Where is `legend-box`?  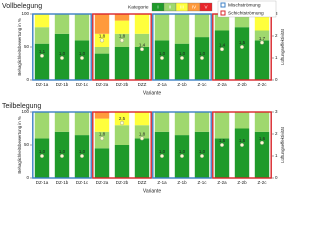
legend-box is located at coordinates (247, 9).